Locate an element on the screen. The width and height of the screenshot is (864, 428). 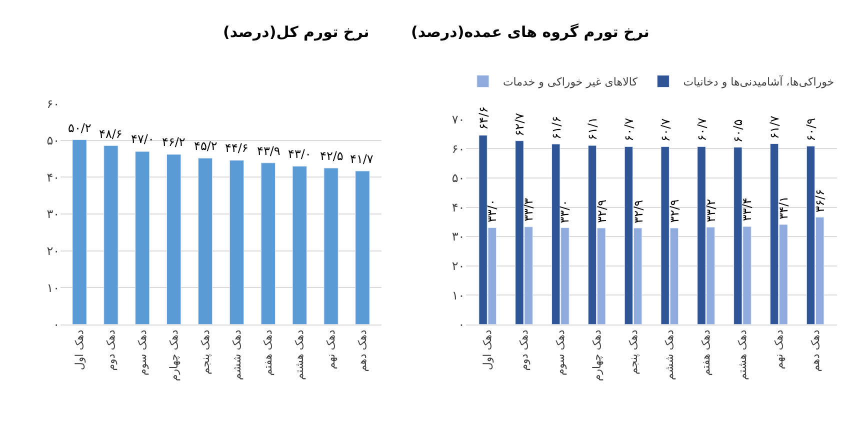
data-label: ۴۸/۶ is located at coordinates (110, 134).